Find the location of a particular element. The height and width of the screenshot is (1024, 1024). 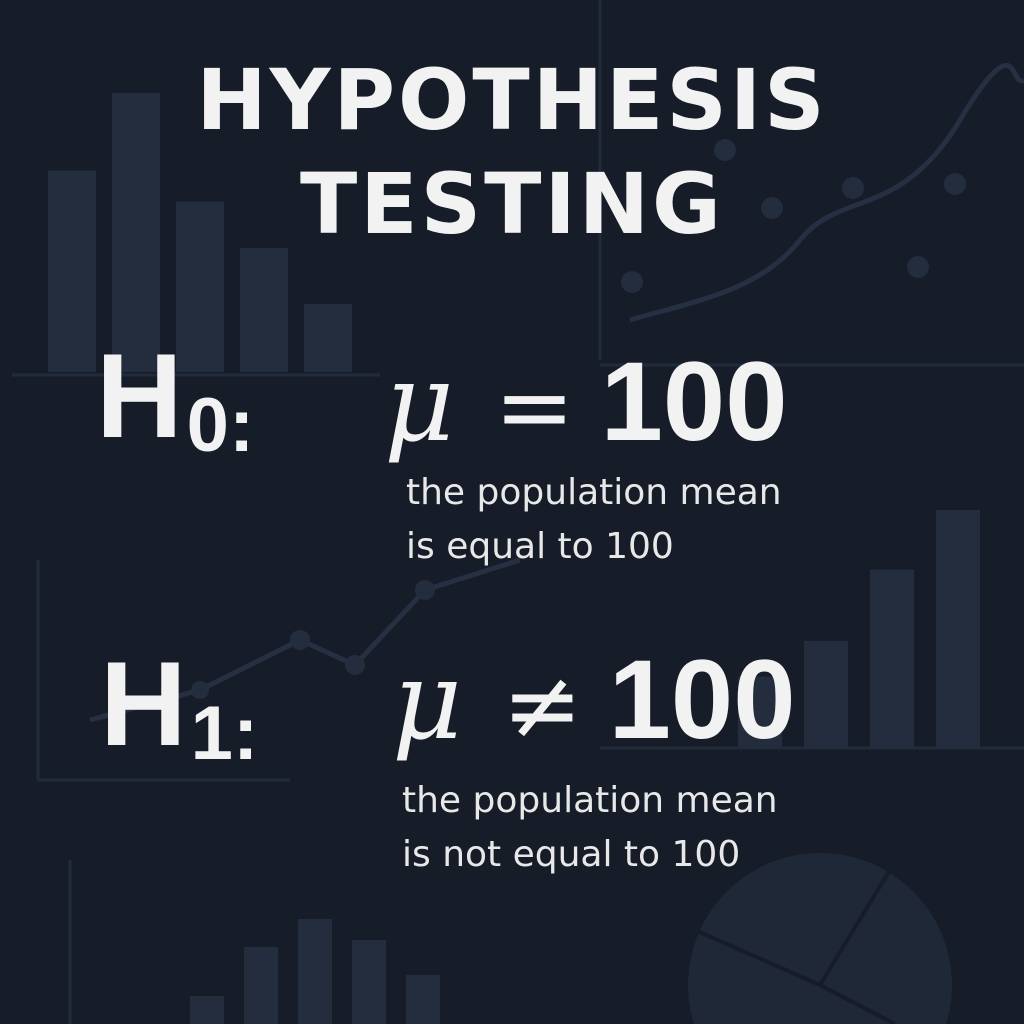

null-hypothesis-colon: : is located at coordinates (241, 425).